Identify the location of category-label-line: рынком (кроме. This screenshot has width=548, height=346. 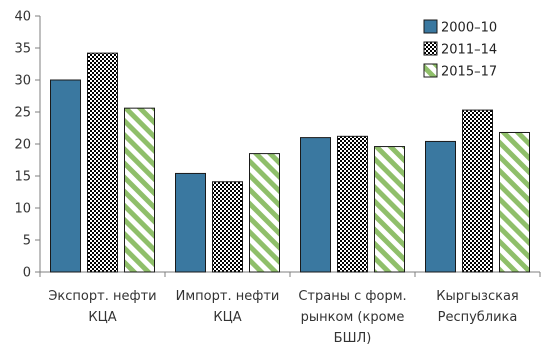
(353, 317).